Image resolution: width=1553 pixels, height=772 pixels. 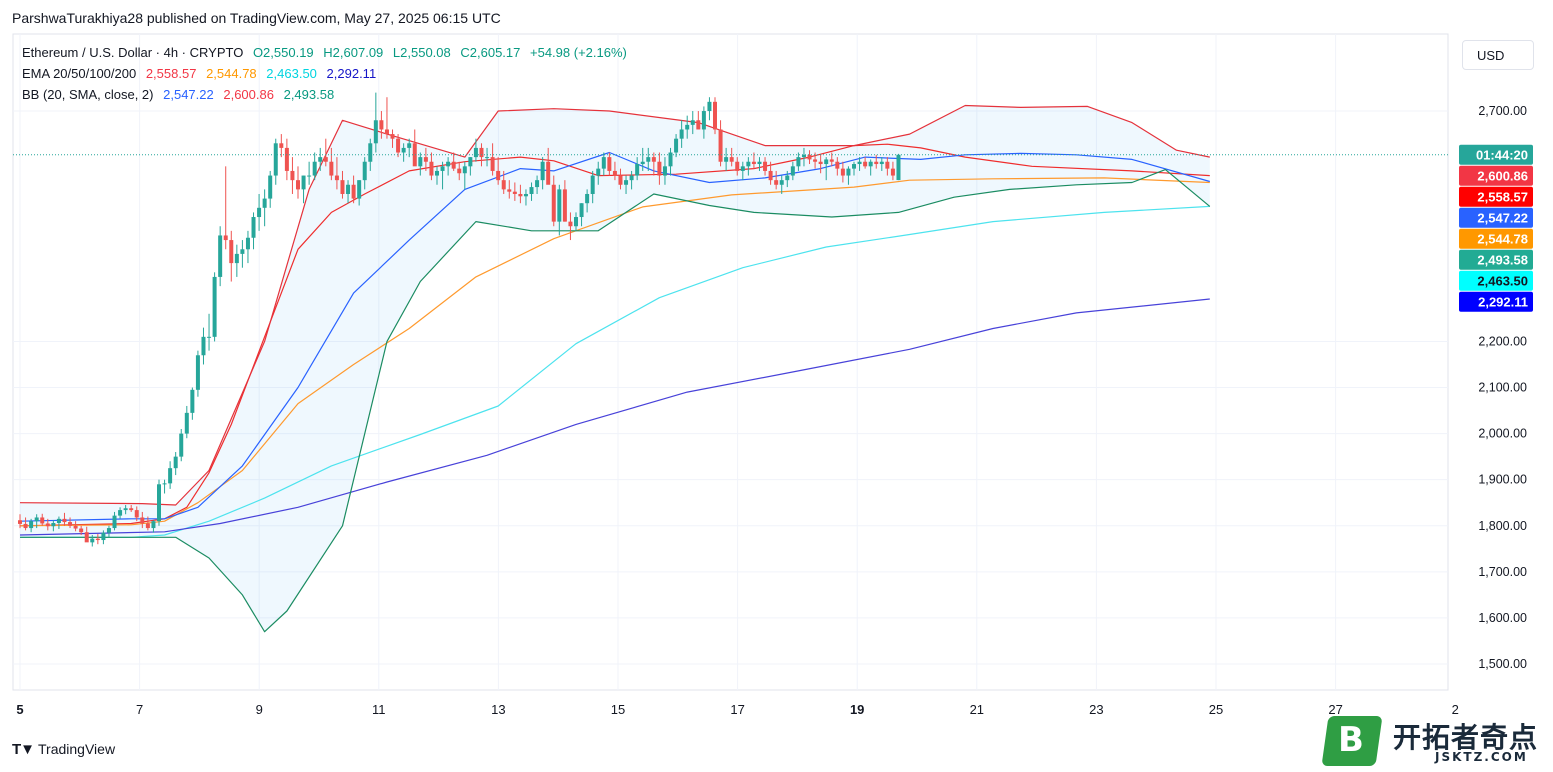 What do you see at coordinates (259, 709) in the screenshot?
I see `x-tick-label: 9` at bounding box center [259, 709].